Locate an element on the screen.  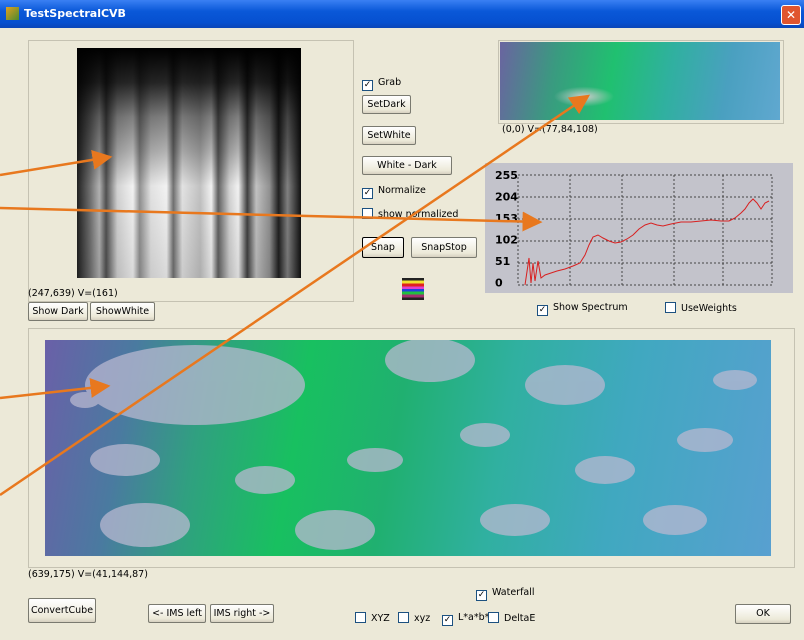
spectrum-line is located at coordinates (647, 242).